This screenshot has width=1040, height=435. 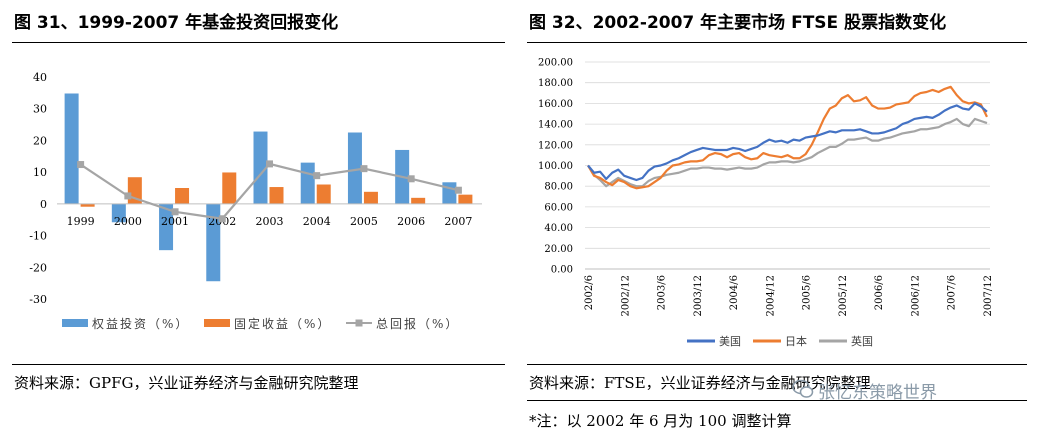 I want to click on y-tick-label: 140.00, so click(x=555, y=125).